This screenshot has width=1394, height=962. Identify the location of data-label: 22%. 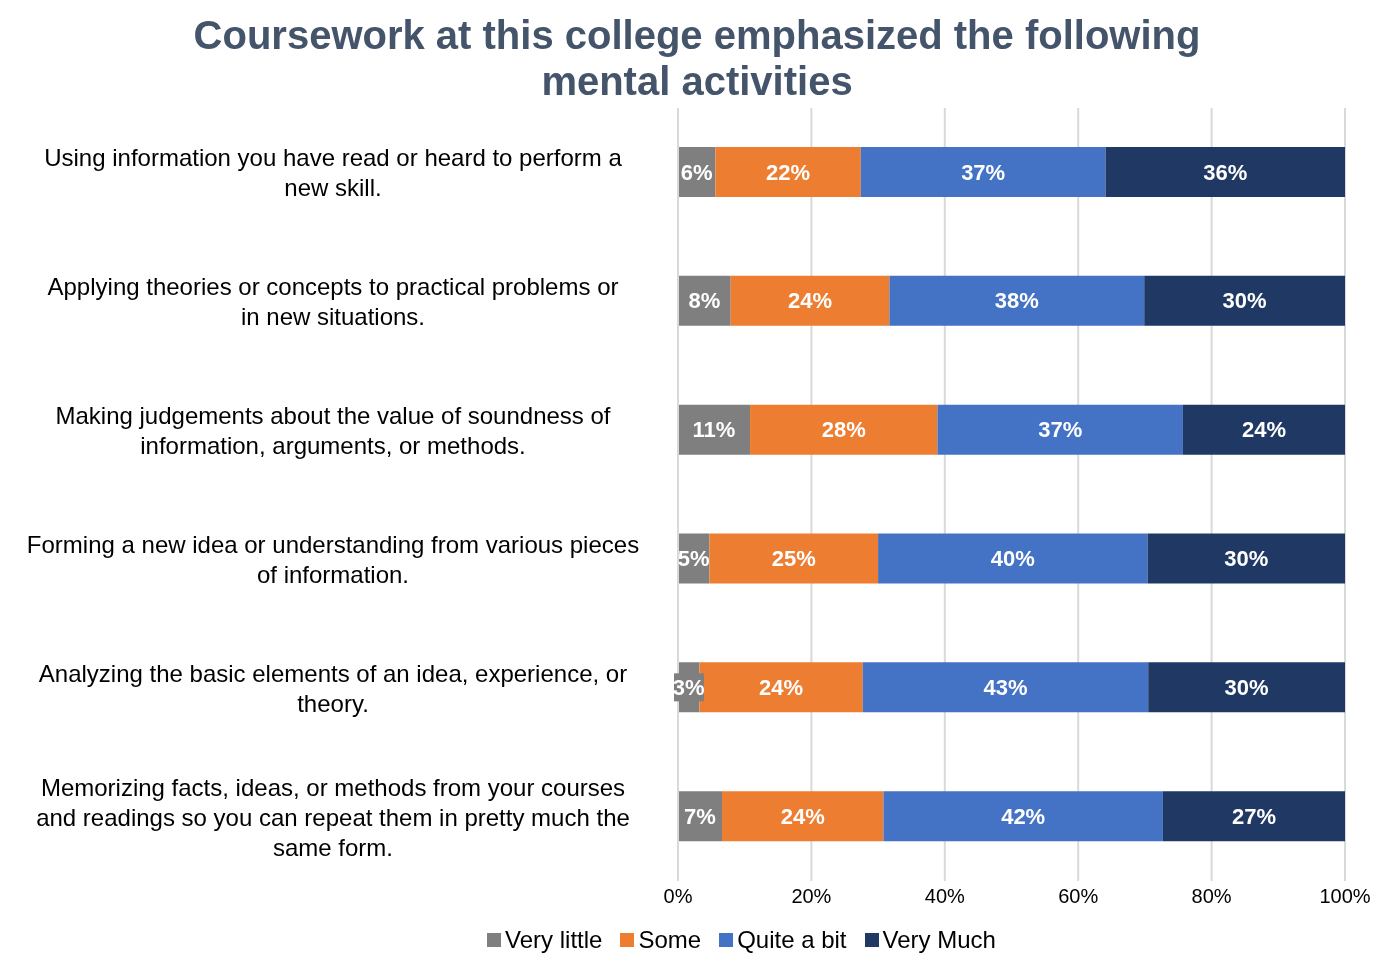
(788, 172).